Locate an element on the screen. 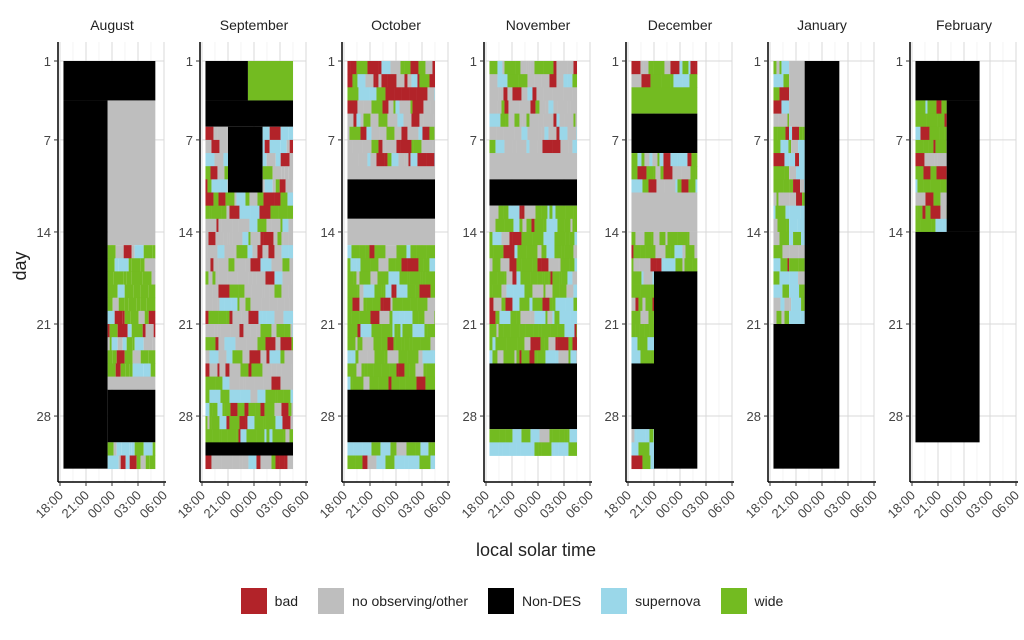 The width and height of the screenshot is (1024, 640). x-tick-label: 21:00 is located at coordinates (644, 505).